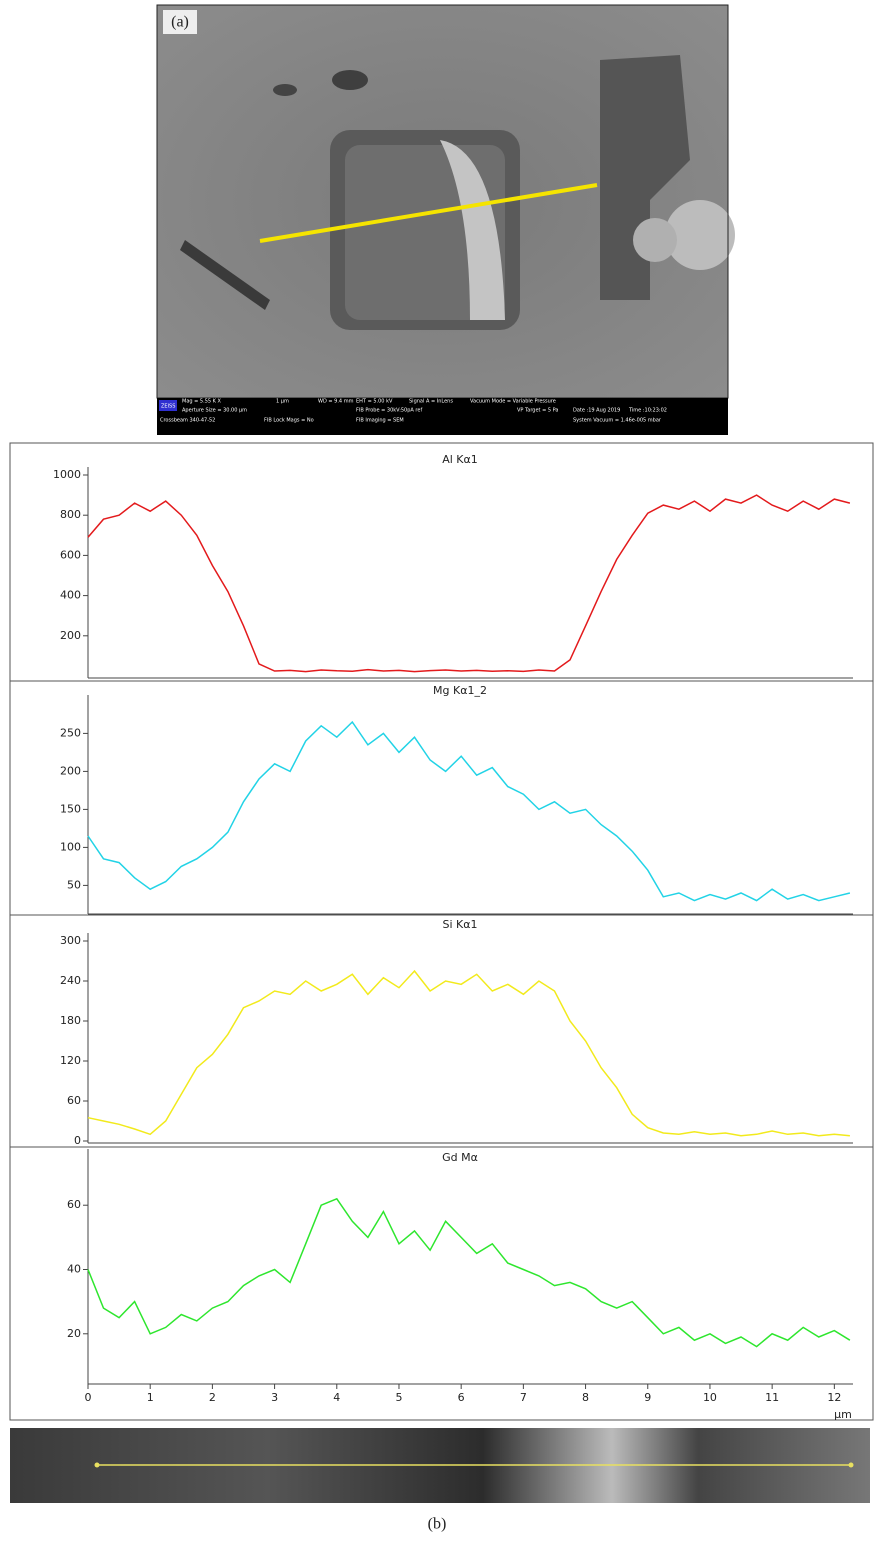  I want to click on y-tick-label: 40, so click(74, 1269).